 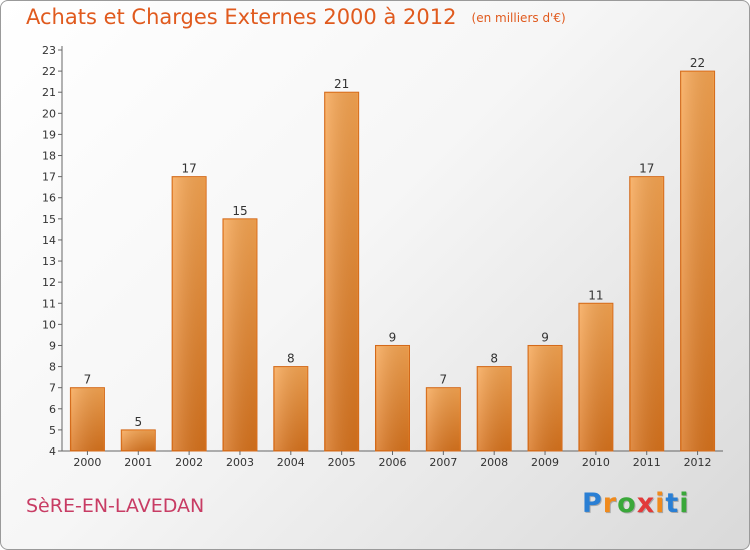 What do you see at coordinates (49, 261) in the screenshot?
I see `y-tick-label: 13` at bounding box center [49, 261].